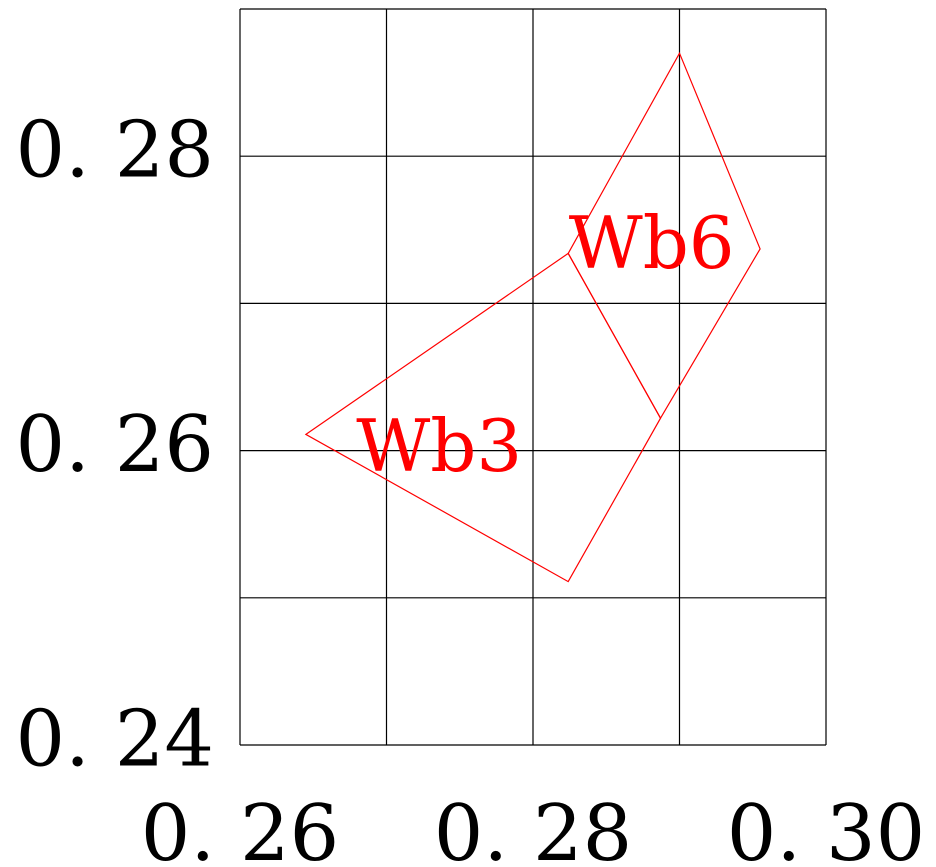 This screenshot has height=867, width=936. I want to click on x-axis-tick-labels: 0. 26 0. 28 0. 30, so click(533, 828).